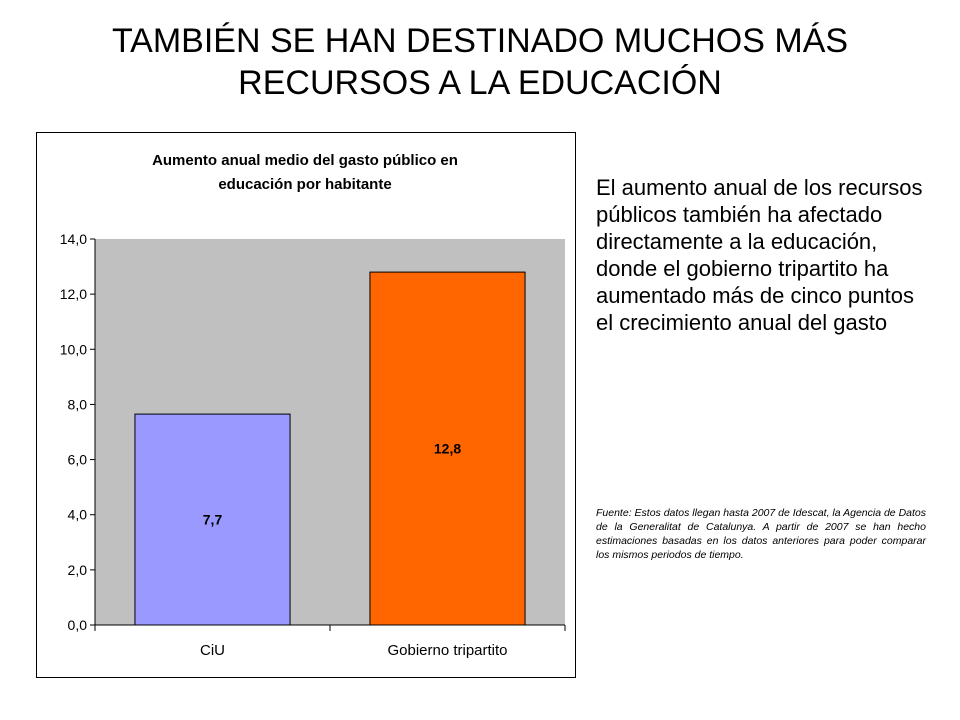 This screenshot has height=720, width=960. I want to click on chart-title-line-1: Aumento anual medio del gasto público en, so click(305, 160).